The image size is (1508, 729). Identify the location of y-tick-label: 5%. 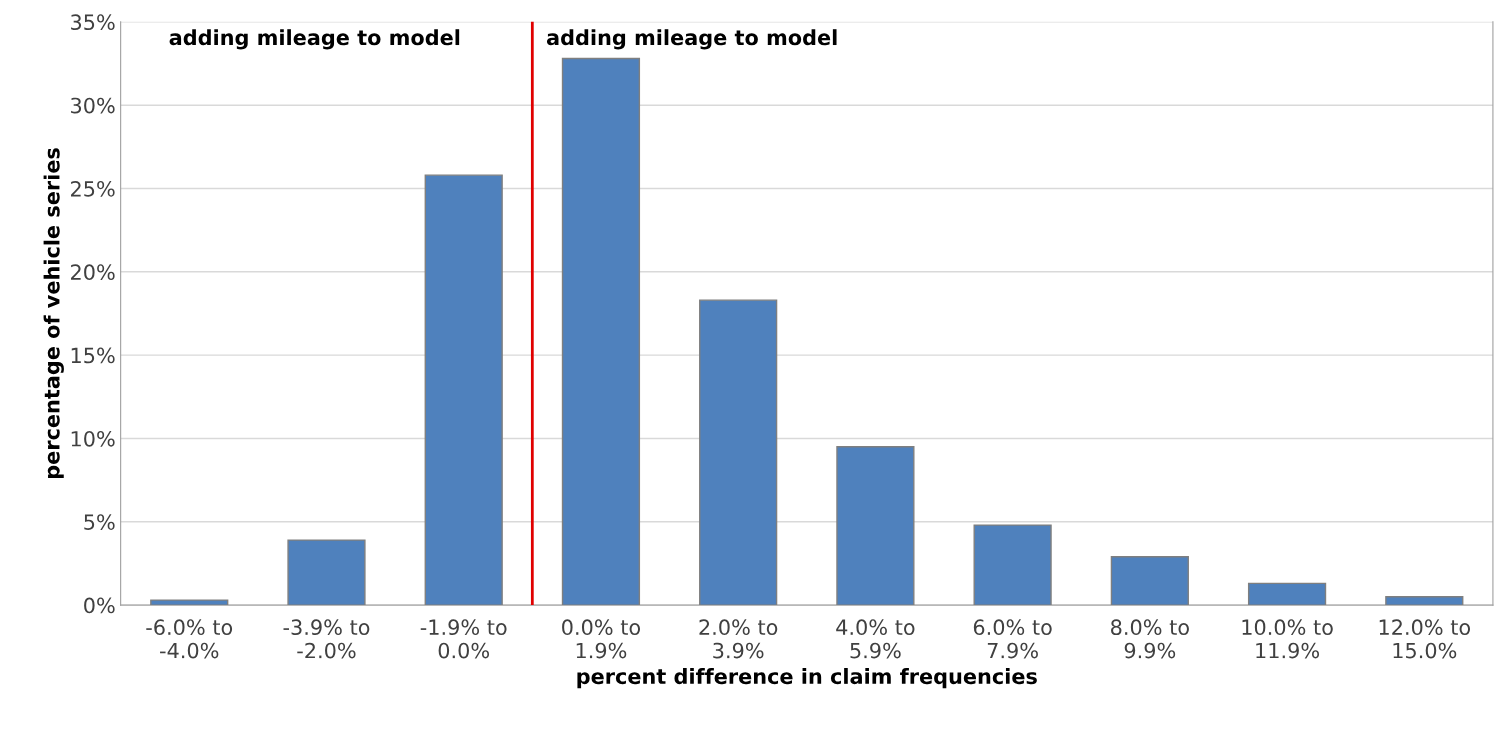
(99, 522).